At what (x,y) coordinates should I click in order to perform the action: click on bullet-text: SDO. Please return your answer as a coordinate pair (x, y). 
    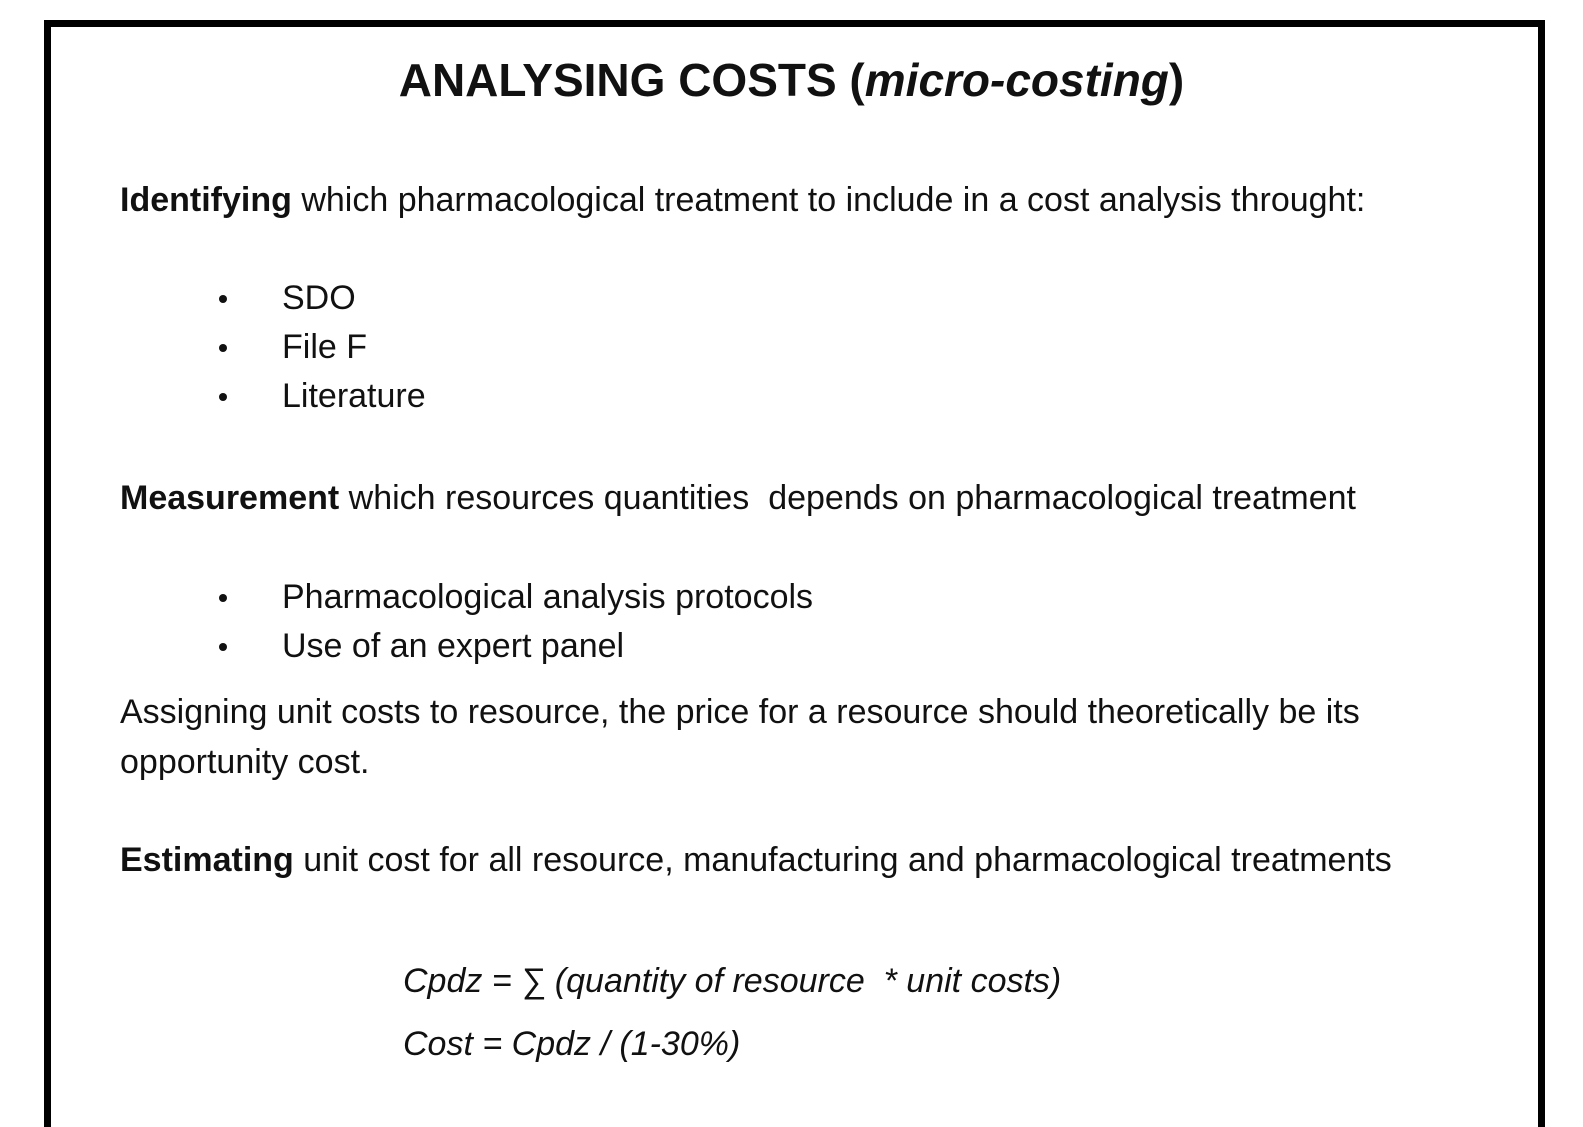
    Looking at the image, I should click on (319, 298).